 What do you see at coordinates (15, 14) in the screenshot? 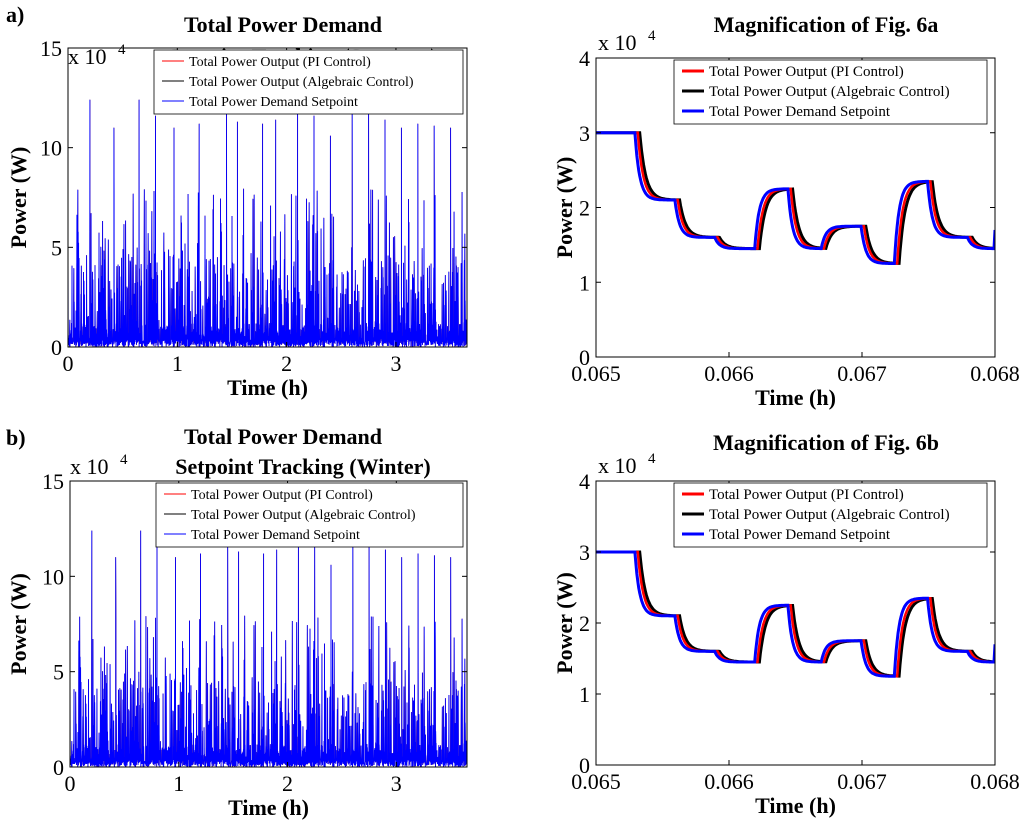
I see `panel-a-label: a)` at bounding box center [15, 14].